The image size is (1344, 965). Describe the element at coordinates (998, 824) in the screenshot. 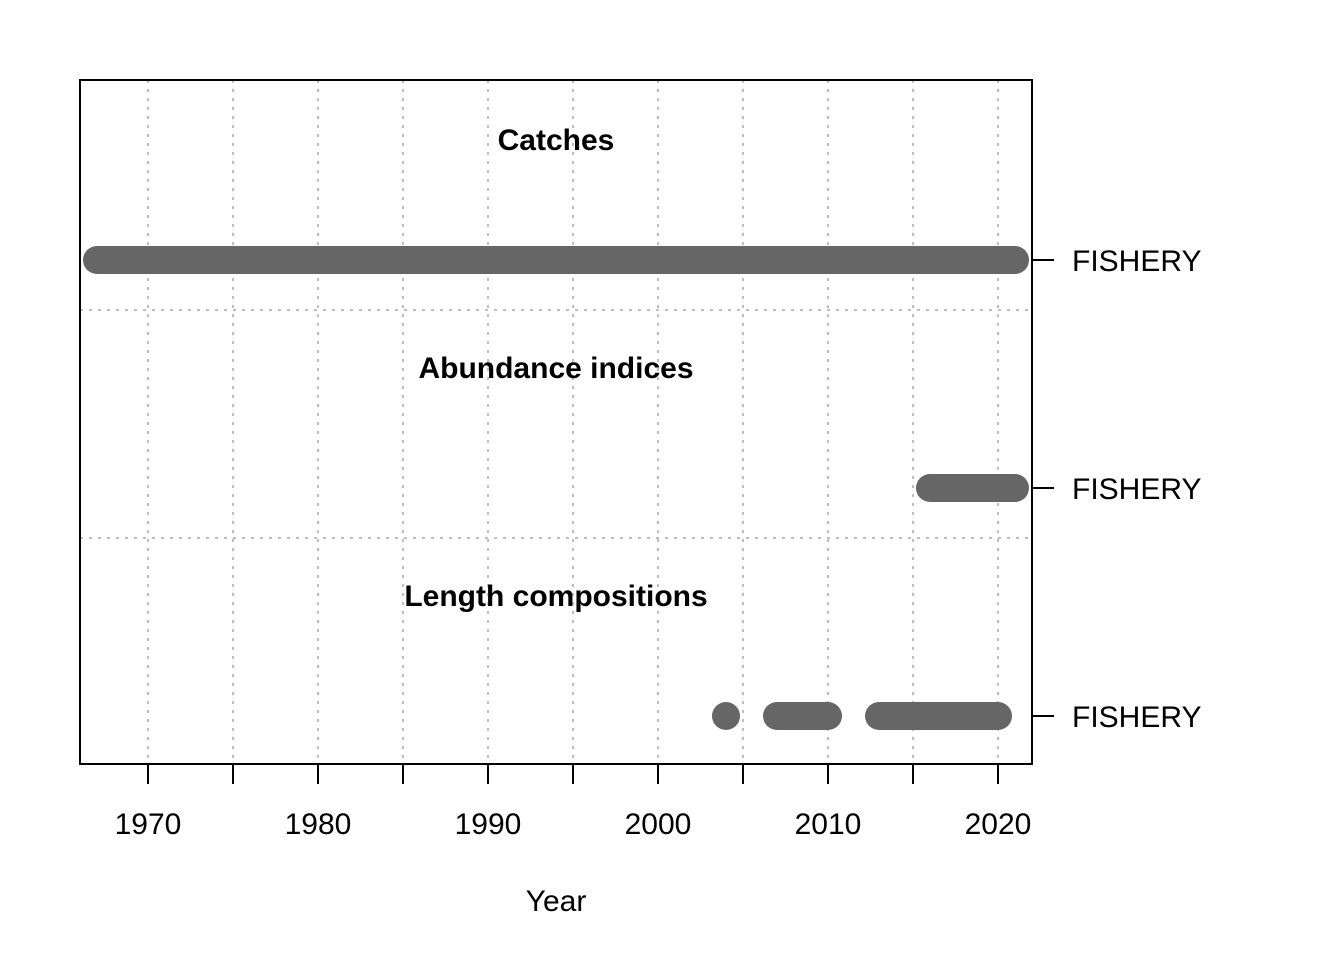

I see `x-tick-label-2020: 2020` at that location.